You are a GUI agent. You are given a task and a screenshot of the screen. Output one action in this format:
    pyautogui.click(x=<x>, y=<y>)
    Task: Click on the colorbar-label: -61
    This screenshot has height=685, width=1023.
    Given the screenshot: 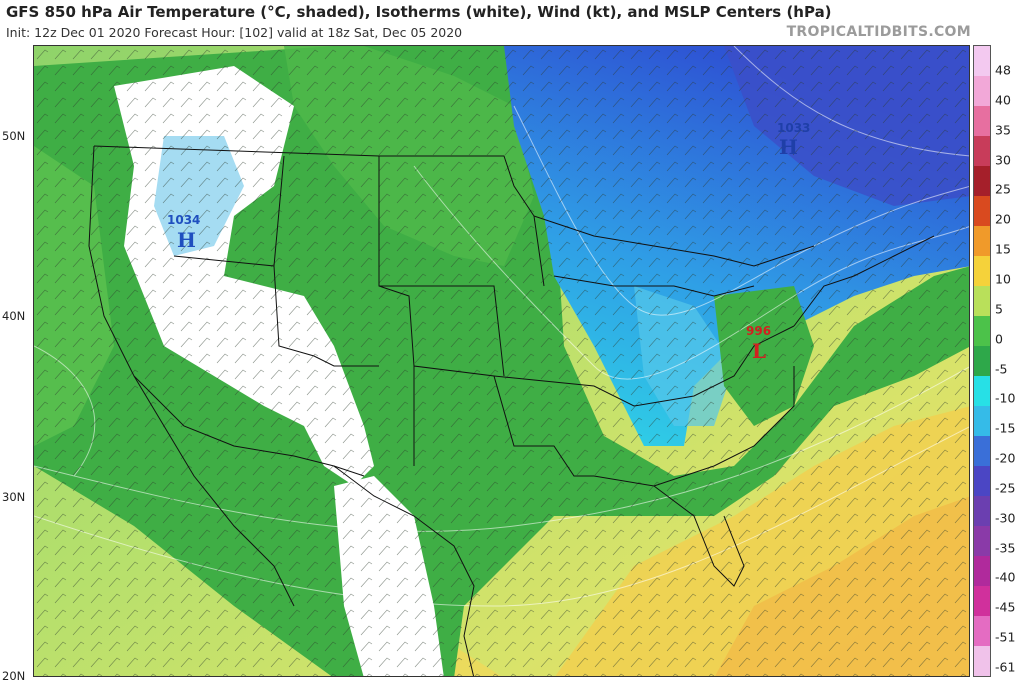 What is the action you would take?
    pyautogui.click(x=1005, y=667)
    